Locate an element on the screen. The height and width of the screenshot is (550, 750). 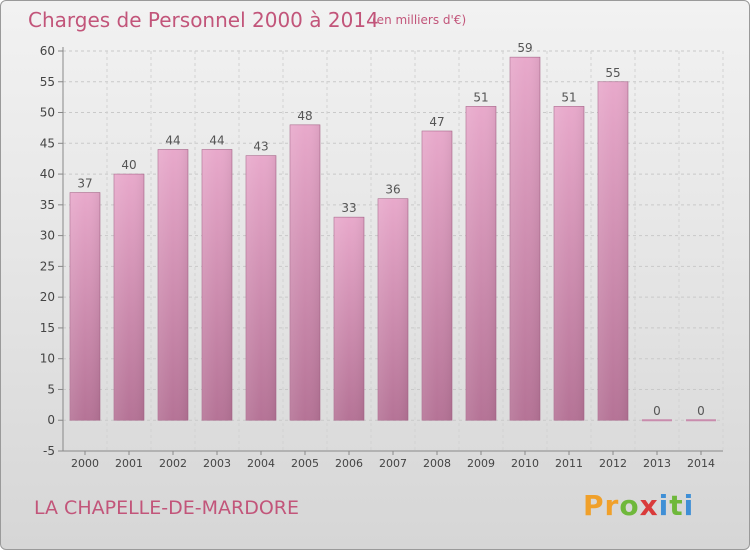
y-tick-label: 55 is located at coordinates (47, 82).